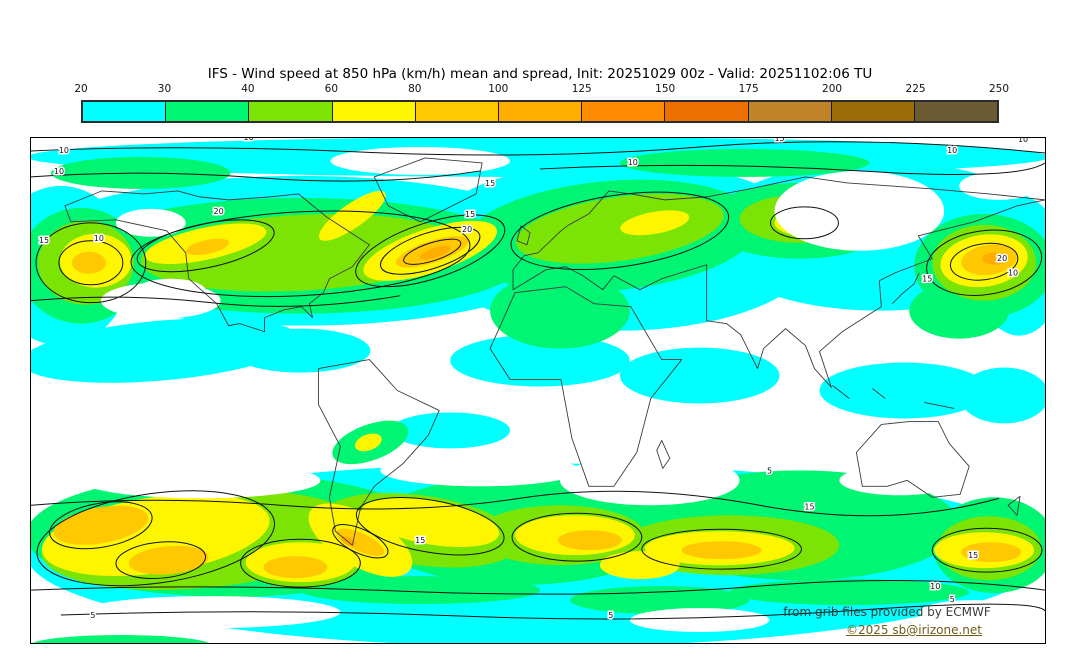 This screenshot has height=658, width=1080. What do you see at coordinates (219, 211) in the screenshot?
I see `contour-label: 20` at bounding box center [219, 211].